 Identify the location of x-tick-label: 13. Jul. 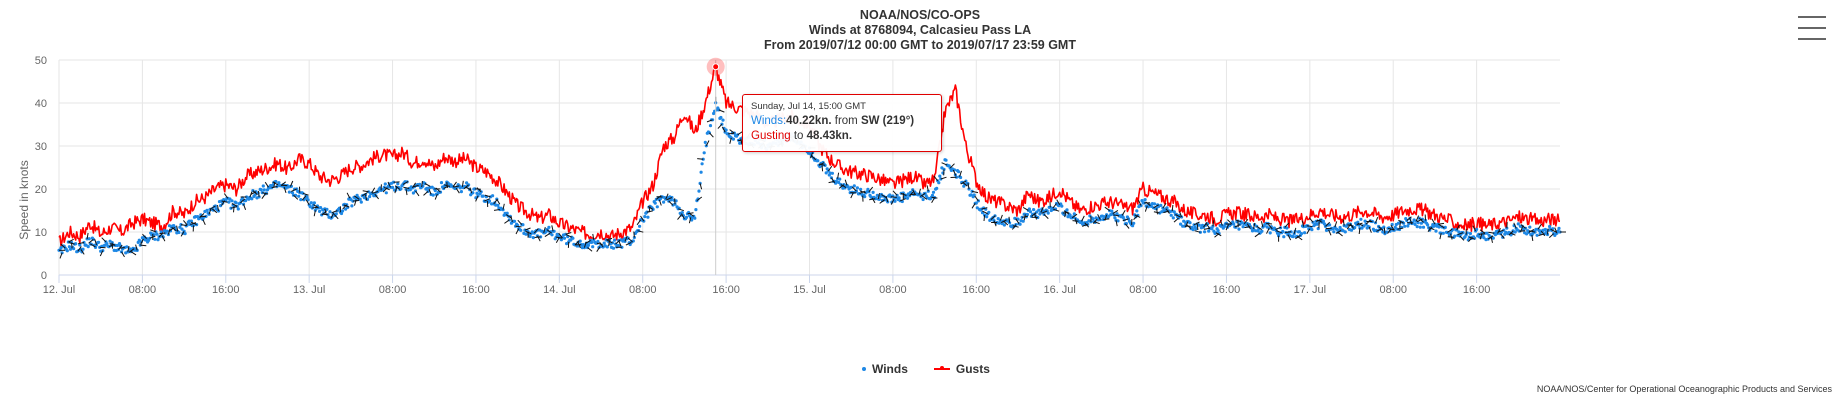
(309, 290).